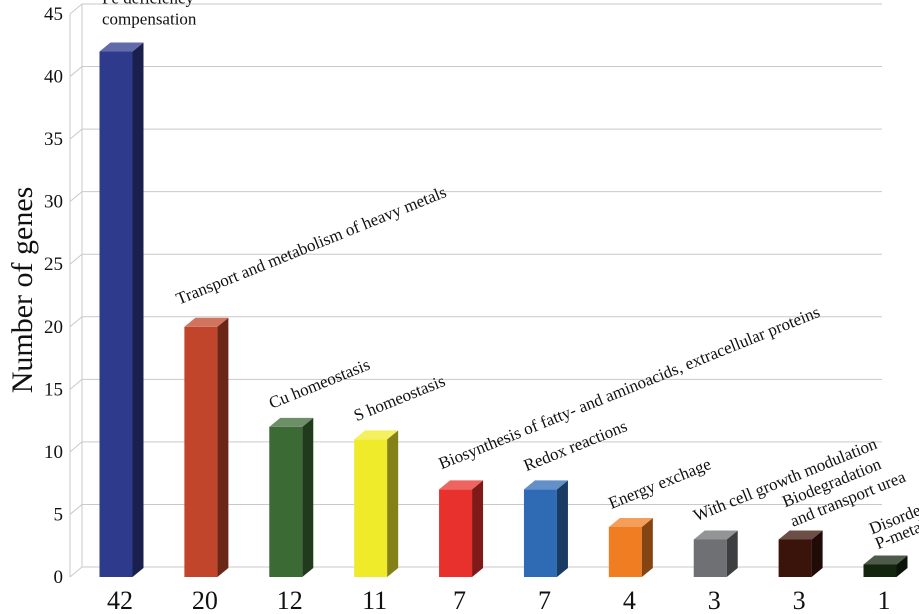  I want to click on y-tick-label: 0, so click(59, 577).